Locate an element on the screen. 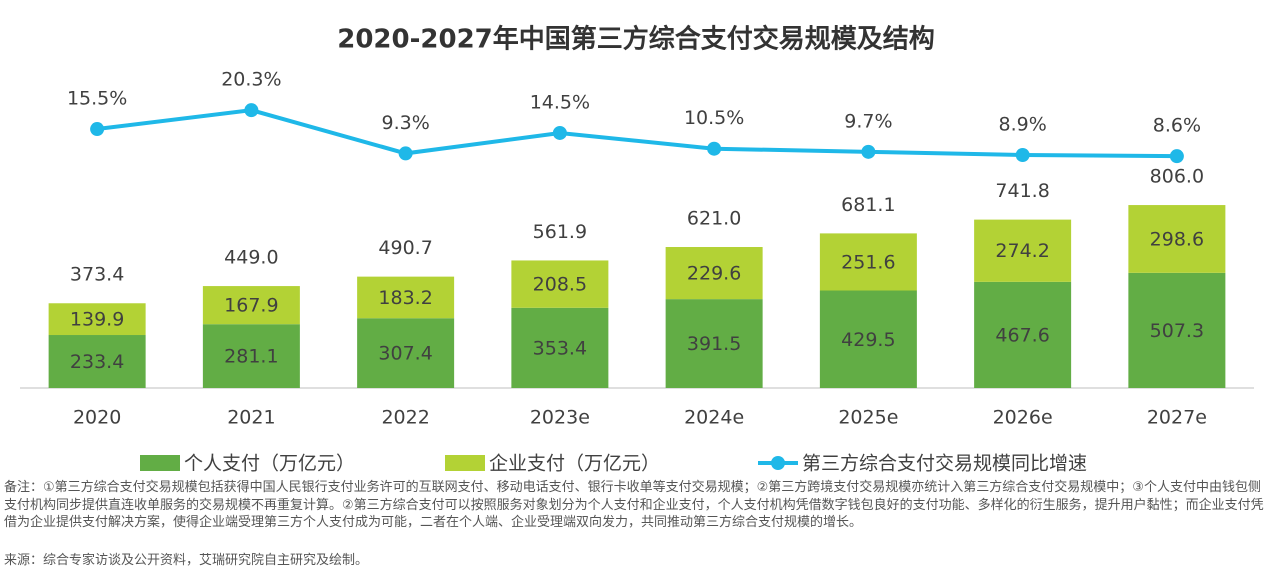 The width and height of the screenshot is (1273, 580). line-label: 8.9% is located at coordinates (1022, 124).